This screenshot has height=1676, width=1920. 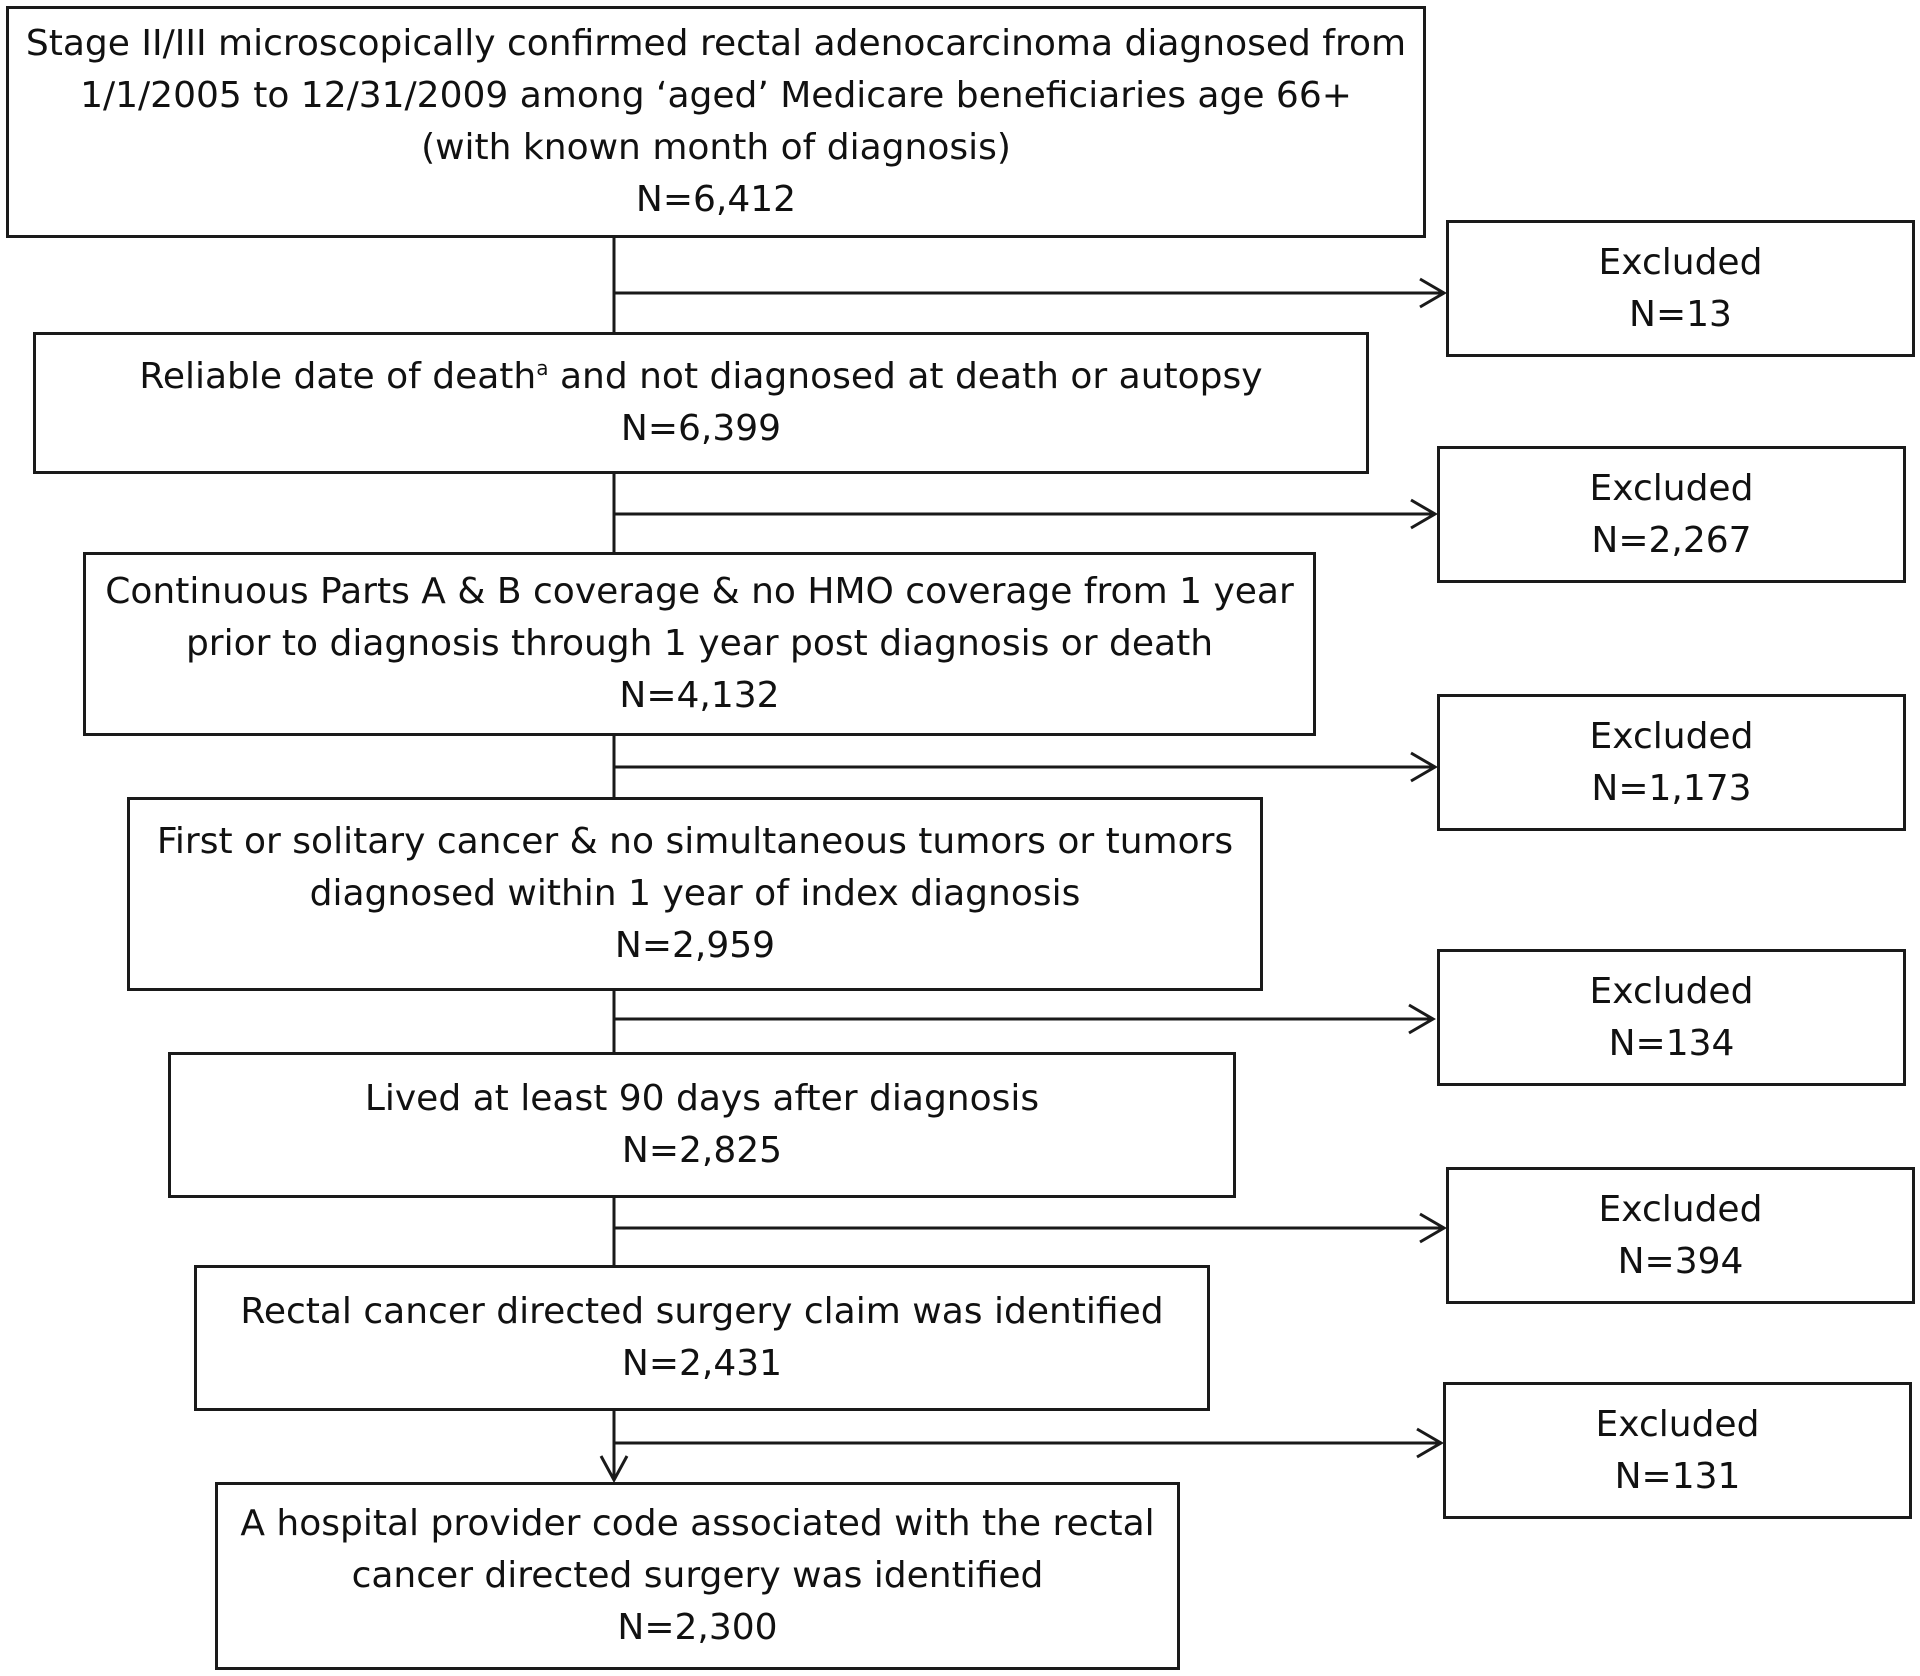 What do you see at coordinates (1680, 1261) in the screenshot?
I see `excluded-box-5-count: N=394` at bounding box center [1680, 1261].